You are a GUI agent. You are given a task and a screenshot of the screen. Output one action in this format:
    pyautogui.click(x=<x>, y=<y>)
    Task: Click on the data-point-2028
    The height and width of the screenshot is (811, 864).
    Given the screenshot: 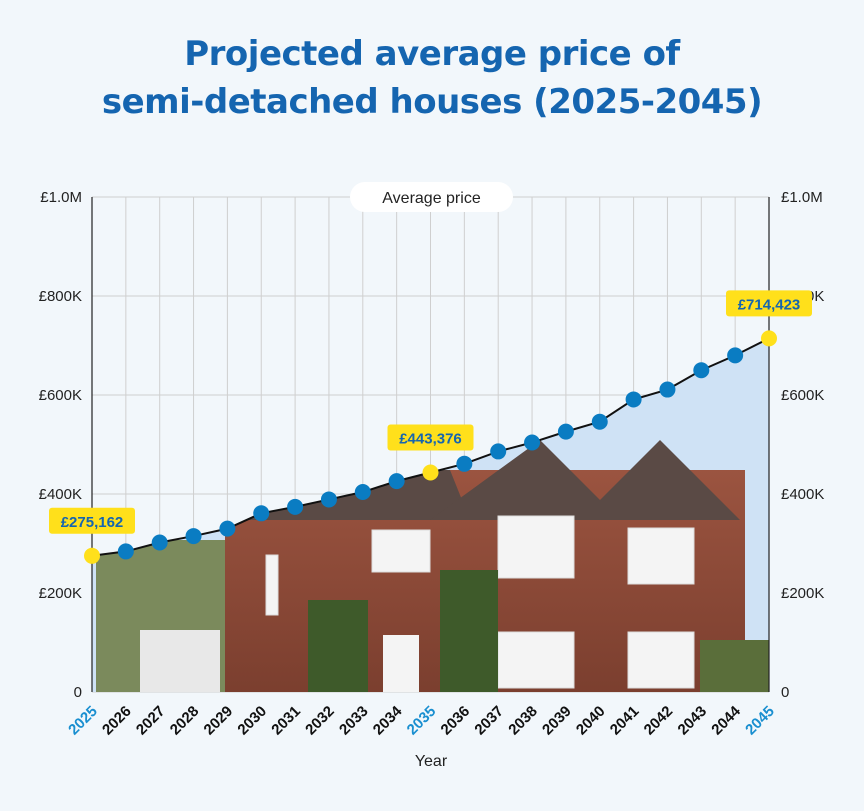 What is the action you would take?
    pyautogui.click(x=193, y=536)
    